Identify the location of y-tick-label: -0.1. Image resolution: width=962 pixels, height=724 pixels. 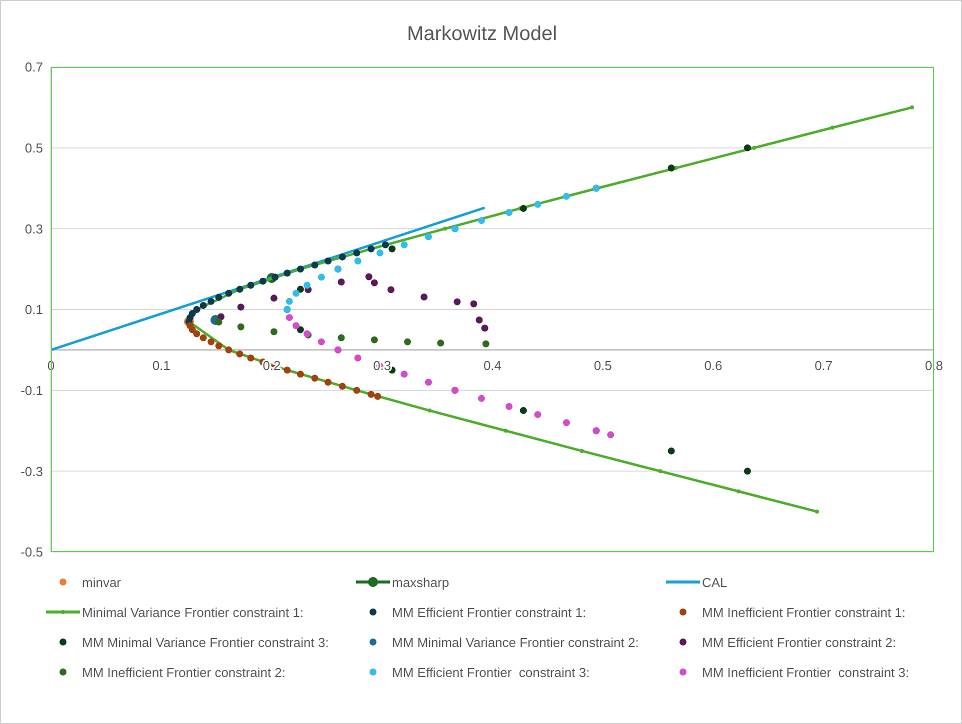
(31, 390).